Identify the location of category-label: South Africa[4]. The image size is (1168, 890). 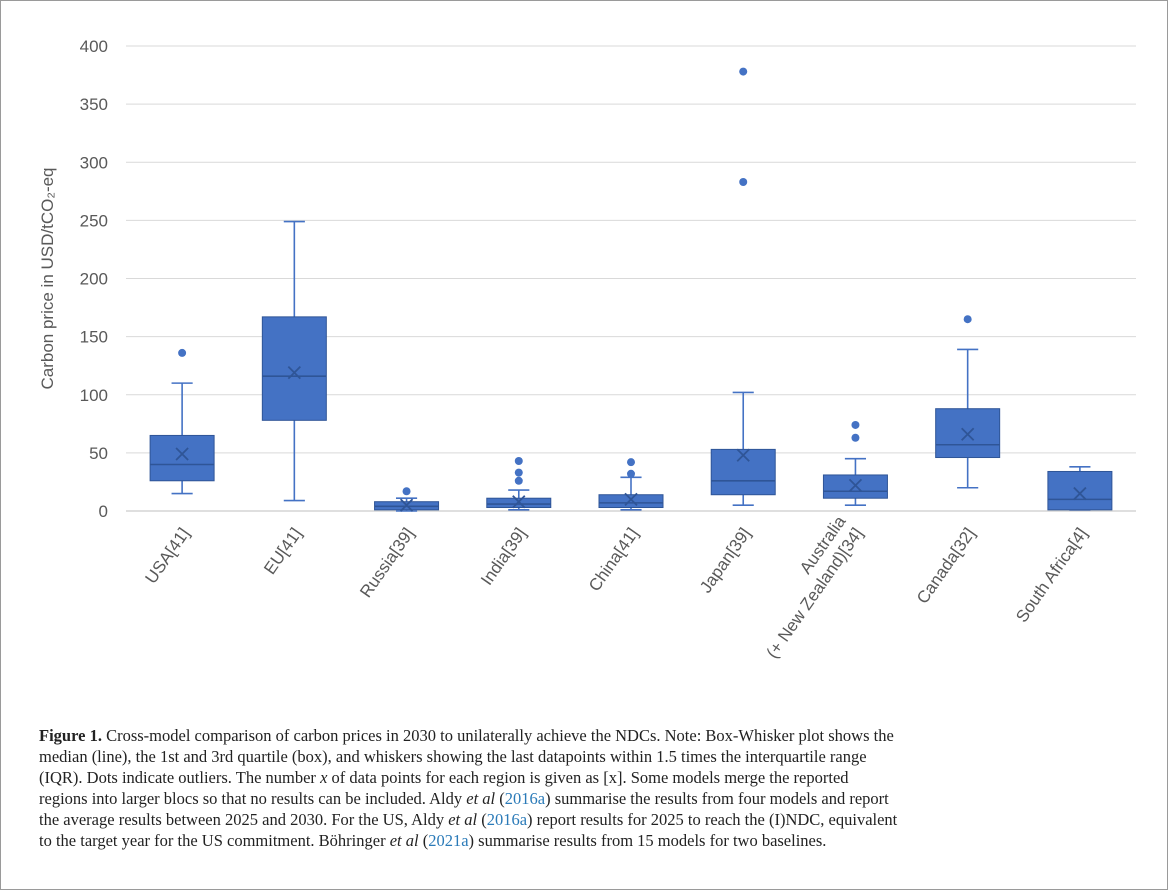
(1051, 574).